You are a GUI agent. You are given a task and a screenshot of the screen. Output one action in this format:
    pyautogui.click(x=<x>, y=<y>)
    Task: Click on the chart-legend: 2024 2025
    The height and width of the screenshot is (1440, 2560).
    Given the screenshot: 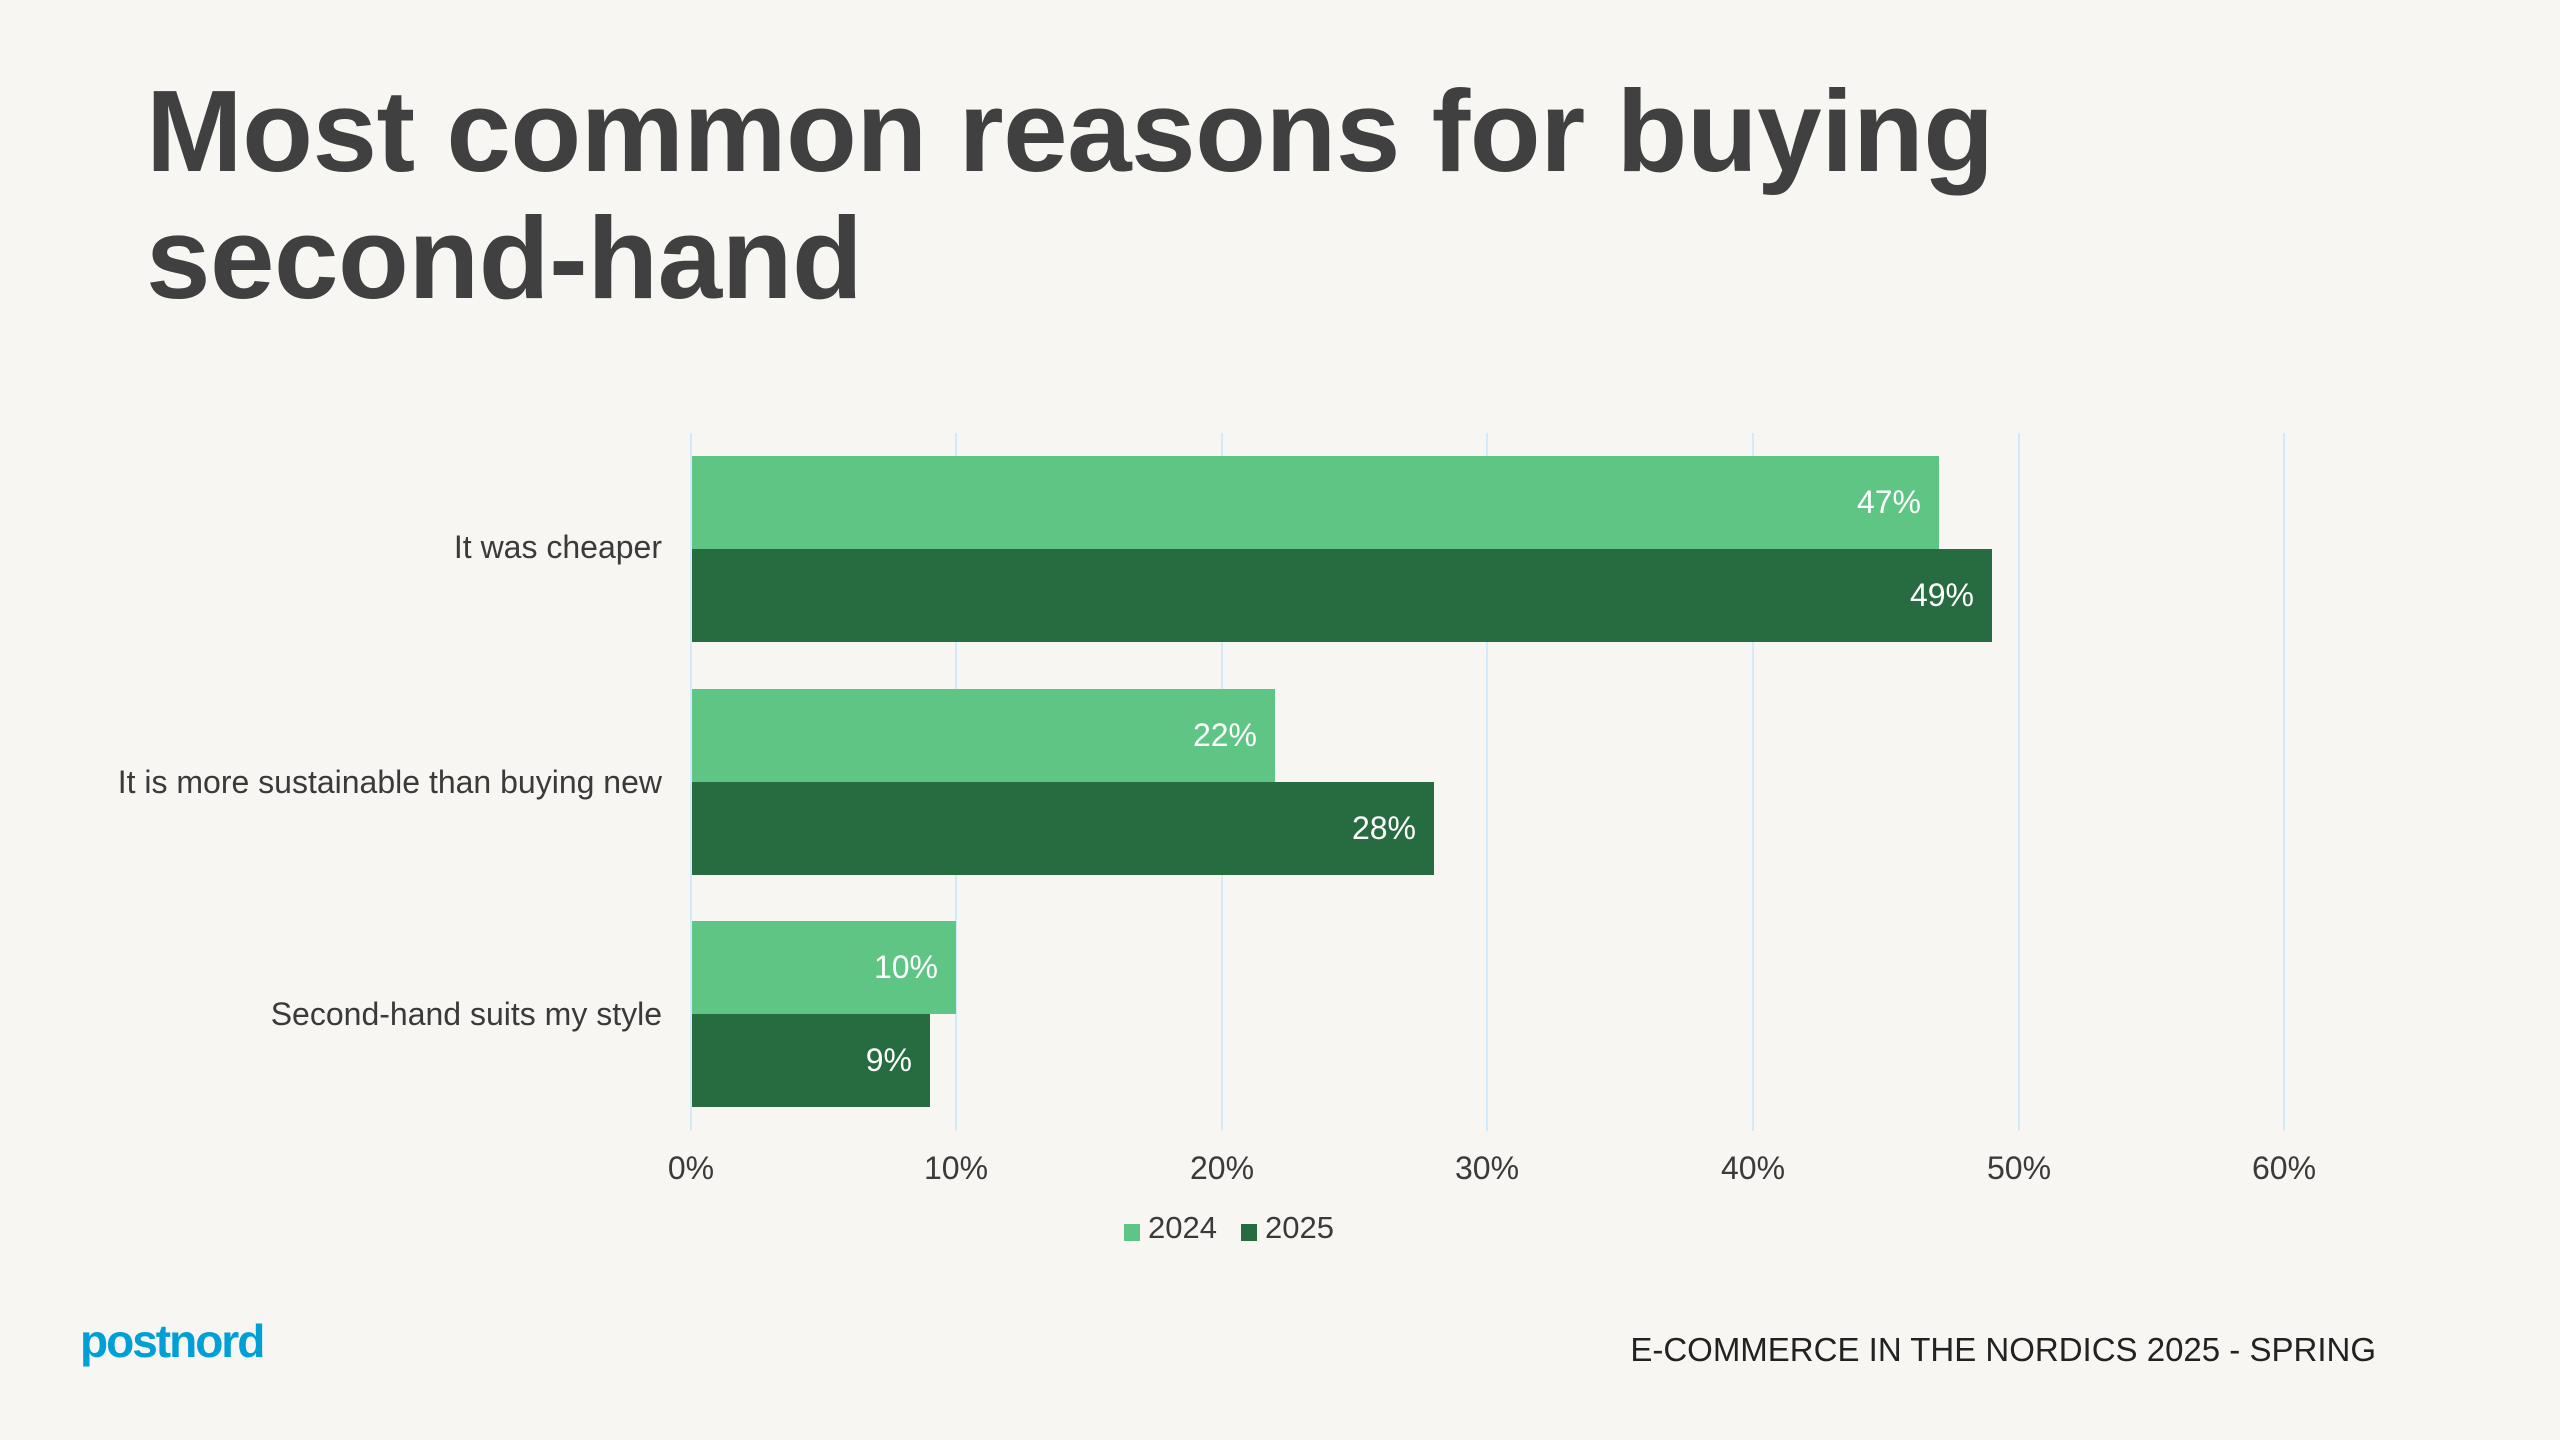 What is the action you would take?
    pyautogui.click(x=1241, y=1228)
    